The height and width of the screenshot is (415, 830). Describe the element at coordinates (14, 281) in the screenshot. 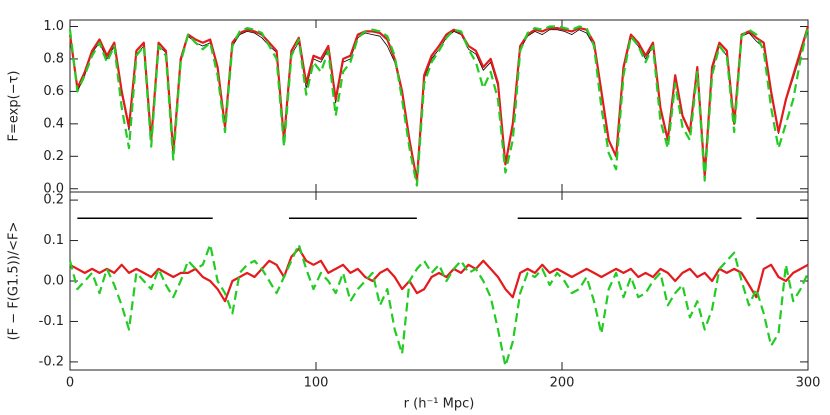

I see `y-axis-label: (F − F(G1.5))/<F>` at that location.